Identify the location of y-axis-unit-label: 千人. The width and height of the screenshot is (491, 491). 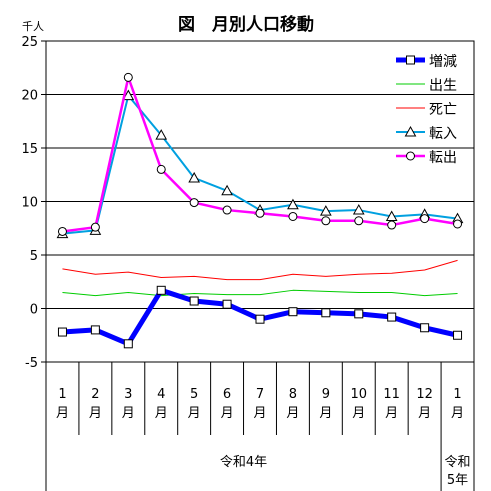
(33, 26).